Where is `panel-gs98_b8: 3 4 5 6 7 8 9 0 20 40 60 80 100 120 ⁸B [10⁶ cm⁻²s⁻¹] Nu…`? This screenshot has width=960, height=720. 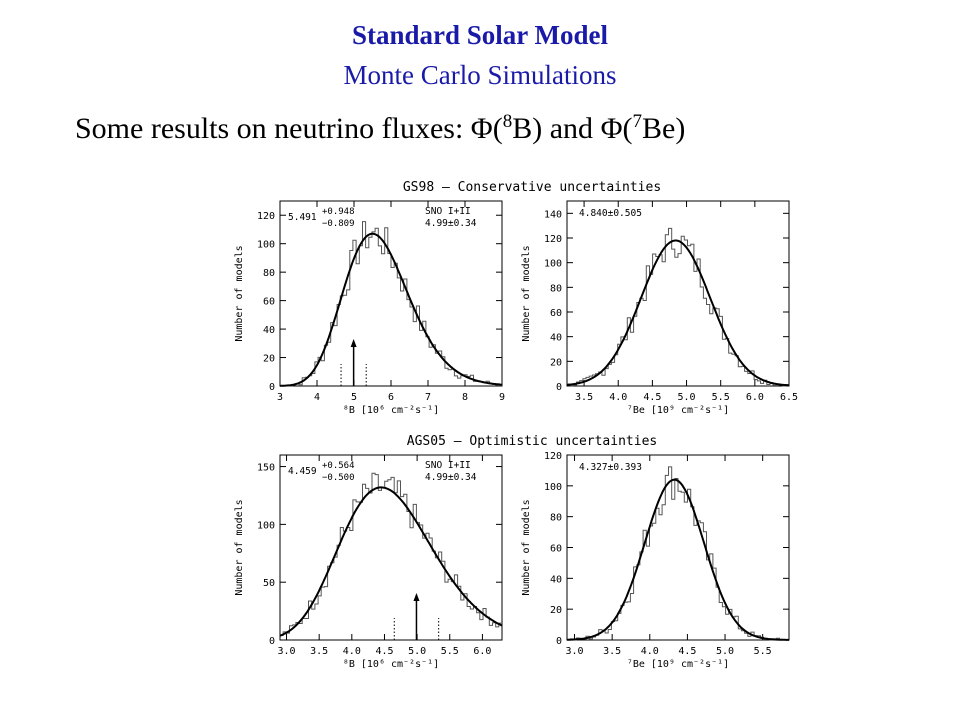
panel-gs98_b8: 3 4 5 6 7 8 9 0 20 40 60 80 100 120 ⁸B [10⁶ cm⁻²s⁻¹] Nu… is located at coordinates (369, 308).